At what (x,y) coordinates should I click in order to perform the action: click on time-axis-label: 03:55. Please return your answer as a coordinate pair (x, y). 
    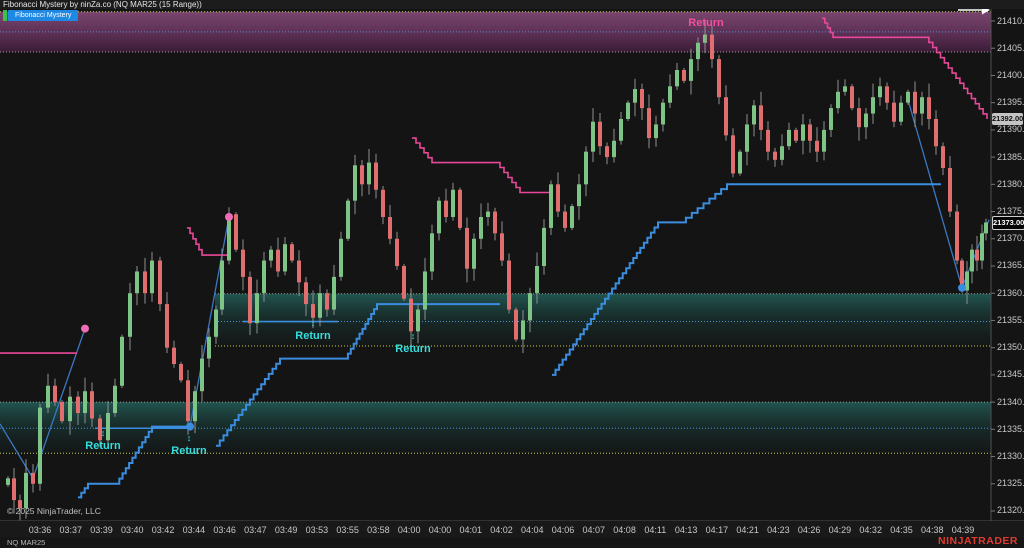
    Looking at the image, I should click on (347, 530).